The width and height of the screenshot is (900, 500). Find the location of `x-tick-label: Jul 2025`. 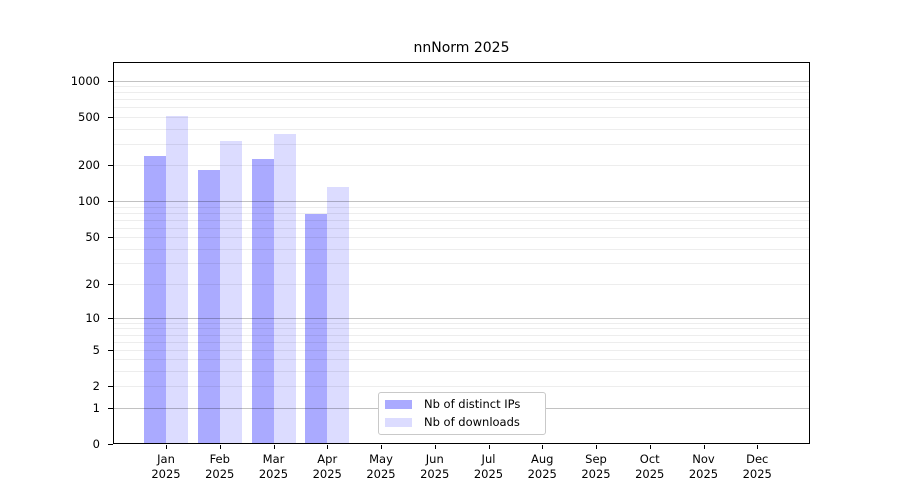

x-tick-label: Jul 2025 is located at coordinates (488, 466).